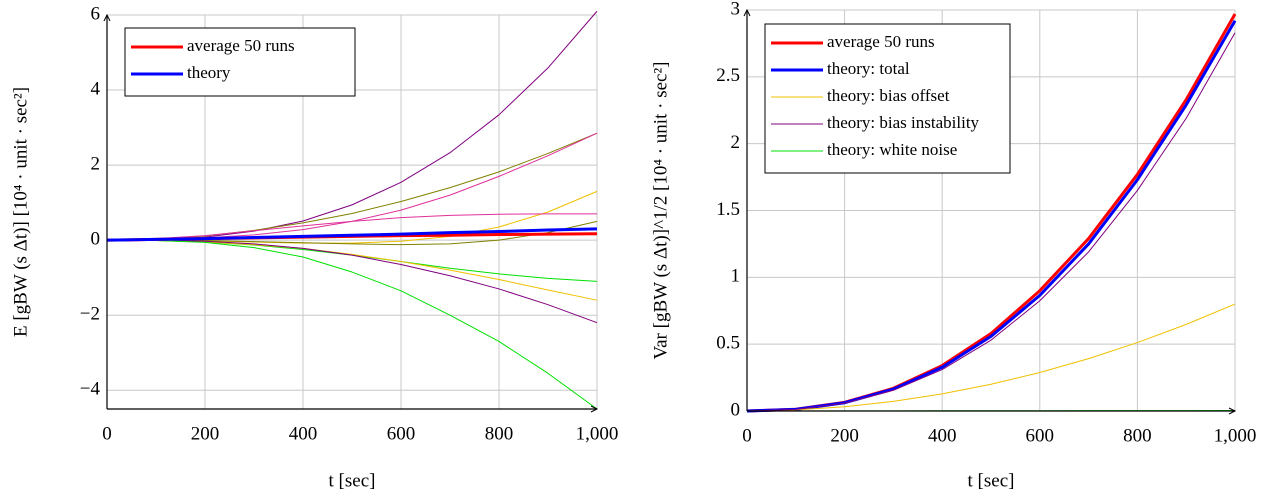 The height and width of the screenshot is (497, 1283). Describe the element at coordinates (868, 68) in the screenshot. I see `legend-label: theory: total` at that location.